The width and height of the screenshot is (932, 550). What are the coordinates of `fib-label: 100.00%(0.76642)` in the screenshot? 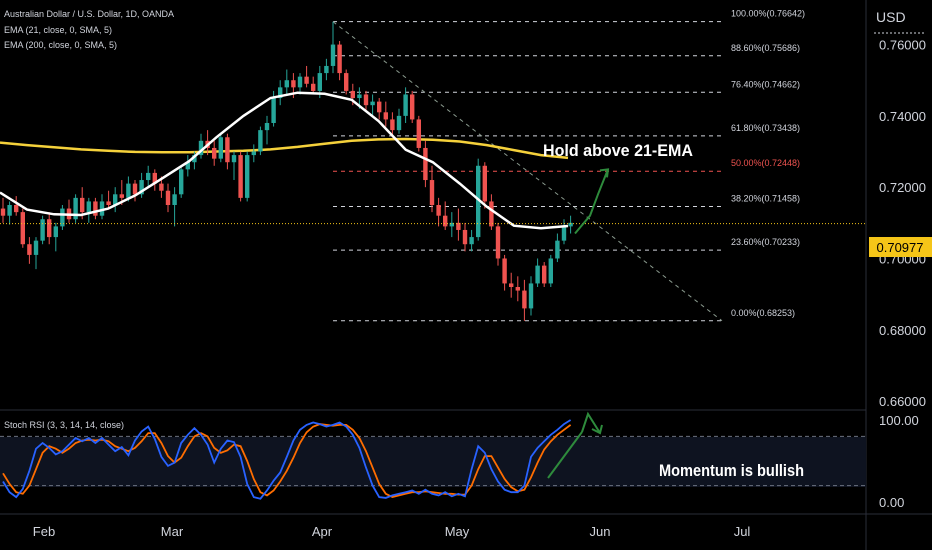 It's located at (768, 14).